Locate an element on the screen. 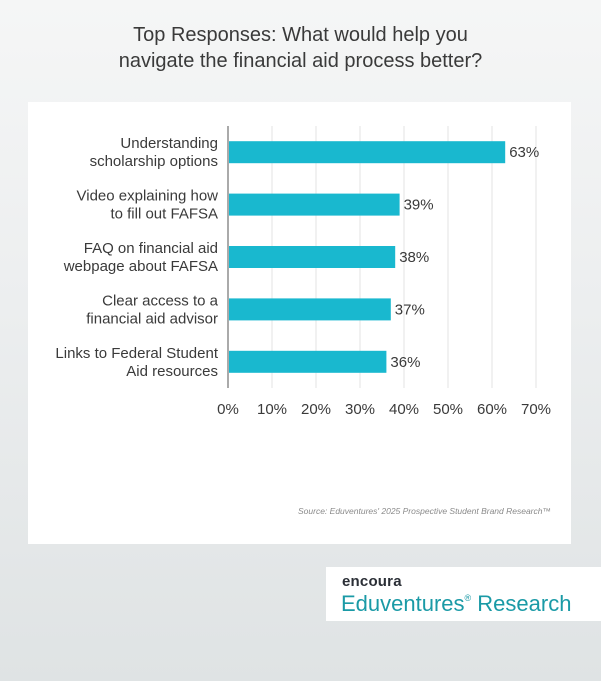 The image size is (601, 681). category-label: Understanding is located at coordinates (169, 143).